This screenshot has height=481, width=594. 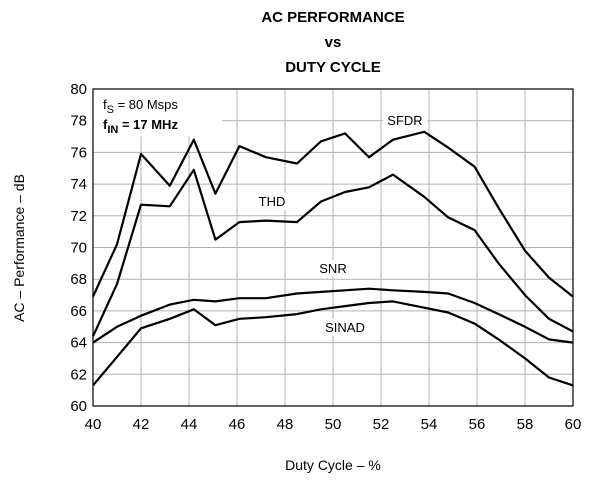 I want to click on x-axis-label: Duty Cycle – %, so click(x=333, y=465).